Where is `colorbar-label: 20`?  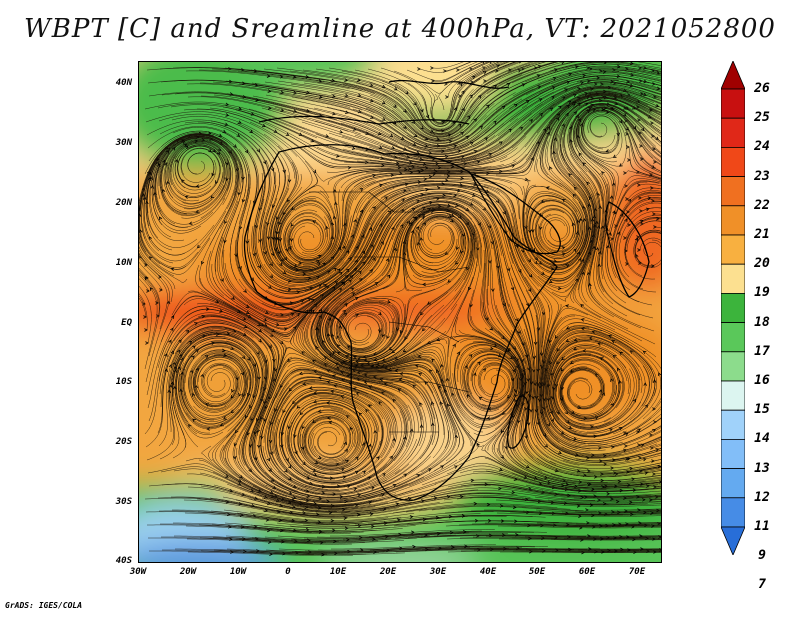
colorbar-label: 20 is located at coordinates (762, 264).